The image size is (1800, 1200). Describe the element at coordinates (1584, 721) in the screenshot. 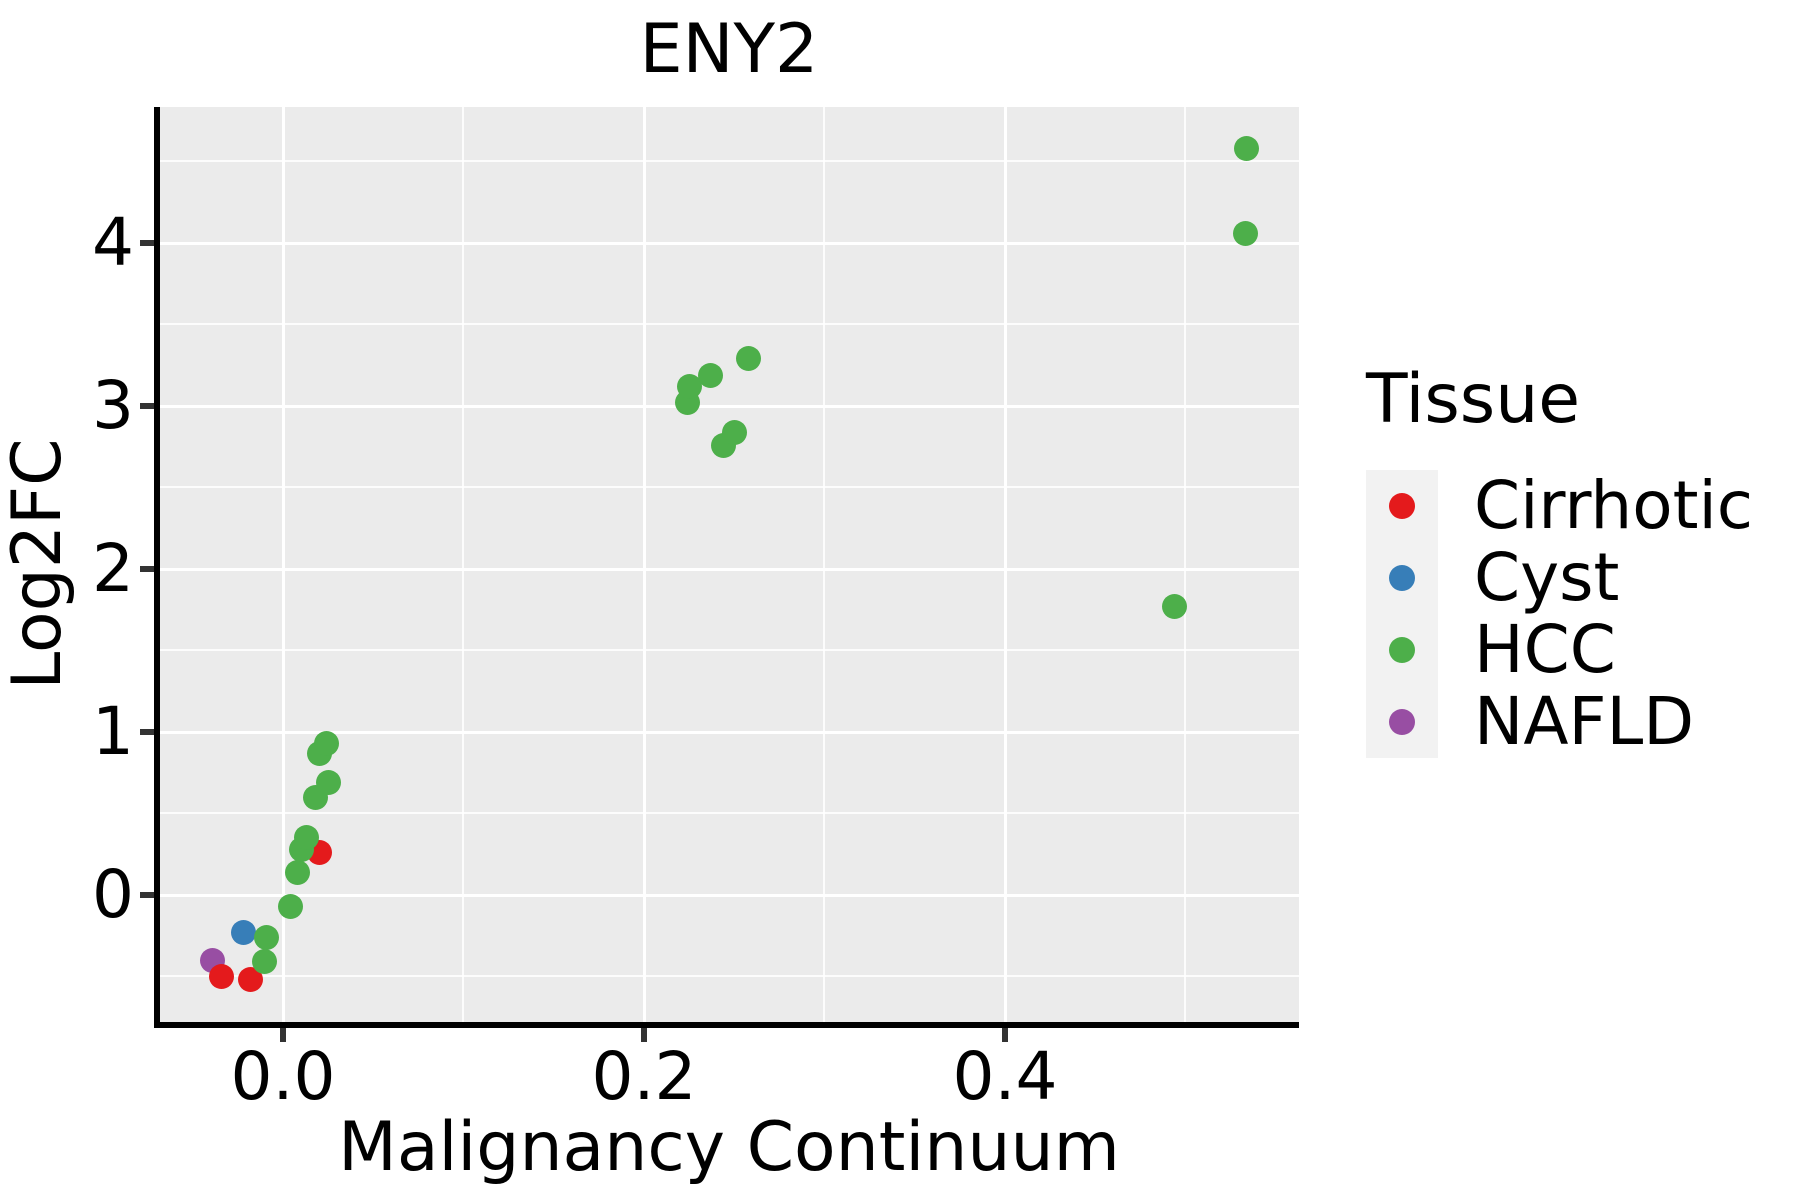

I see `legend-label: NAFLD` at that location.